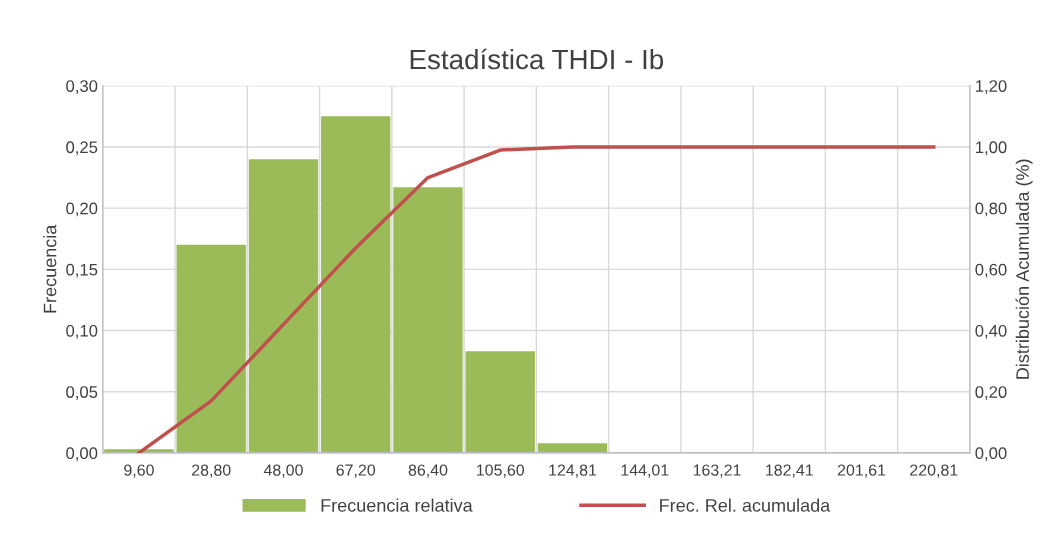 The width and height of the screenshot is (1060, 536). Describe the element at coordinates (356, 471) in the screenshot. I see `x-tick-label: 67,20` at that location.